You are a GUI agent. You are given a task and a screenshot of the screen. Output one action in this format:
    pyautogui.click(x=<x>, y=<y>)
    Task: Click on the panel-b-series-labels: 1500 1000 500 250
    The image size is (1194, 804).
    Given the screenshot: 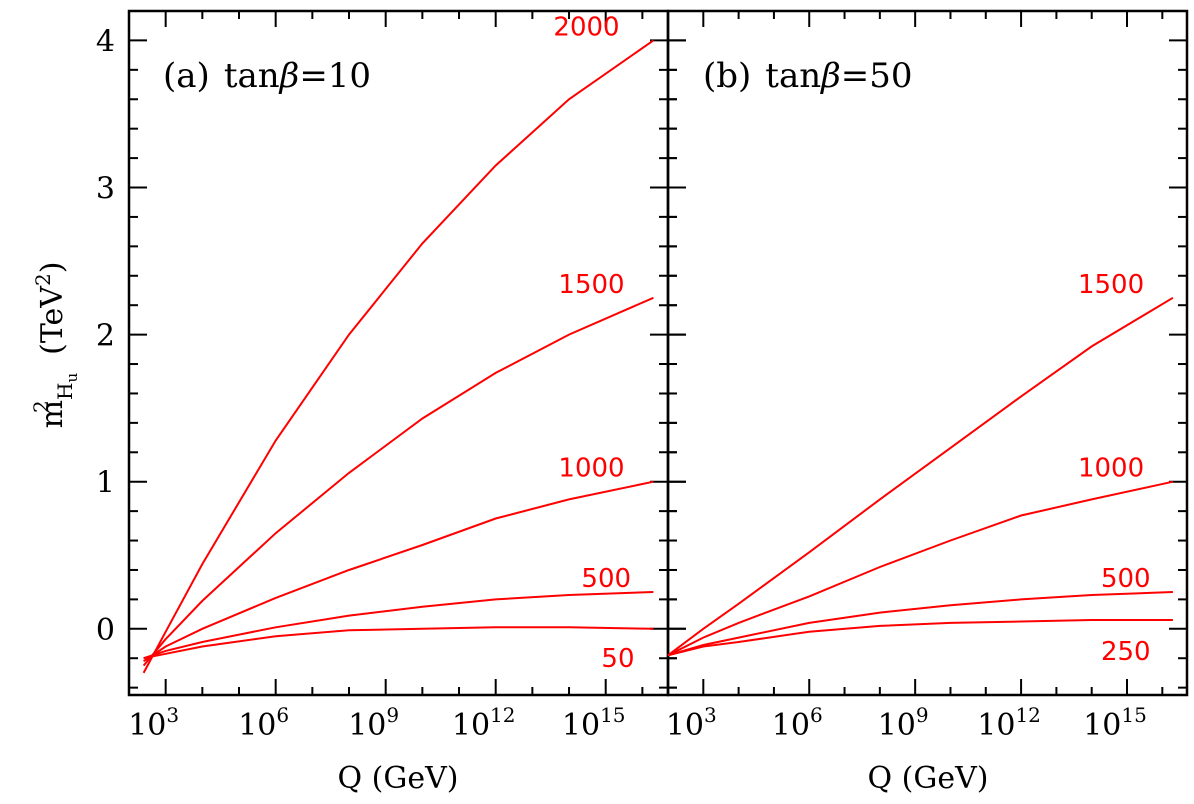 What is the action you would take?
    pyautogui.click(x=1114, y=468)
    